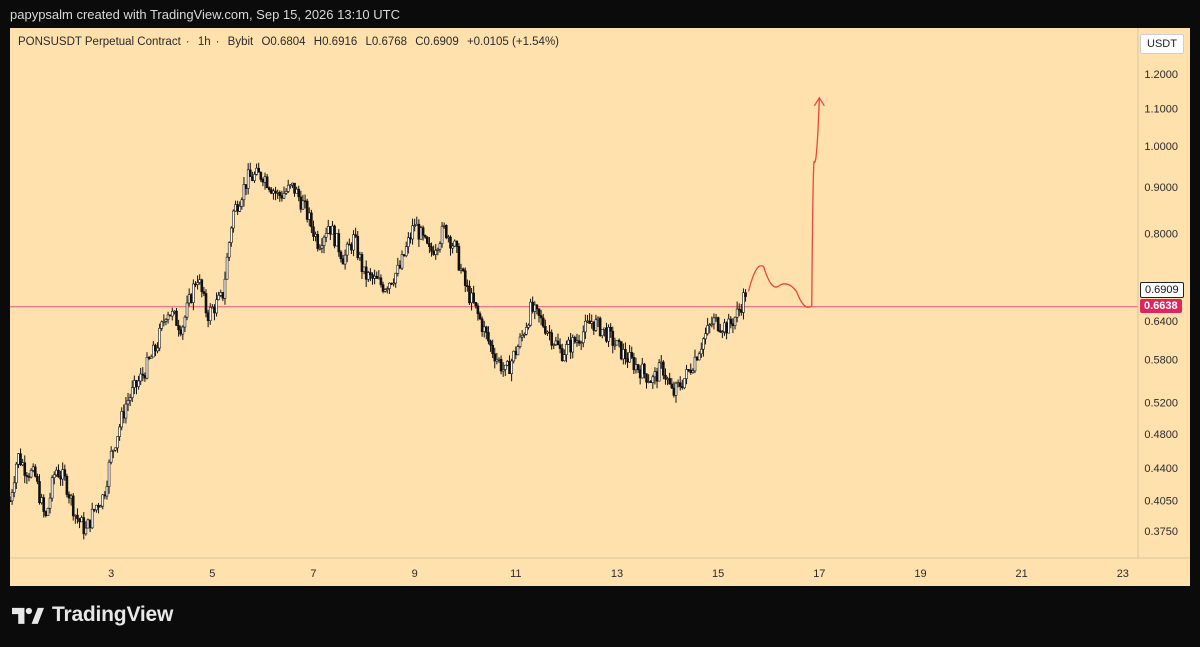 Image resolution: width=1200 pixels, height=647 pixels. I want to click on time-axis: 3 5 7 9 11 13 15 17 19 21 23, so click(618, 574).